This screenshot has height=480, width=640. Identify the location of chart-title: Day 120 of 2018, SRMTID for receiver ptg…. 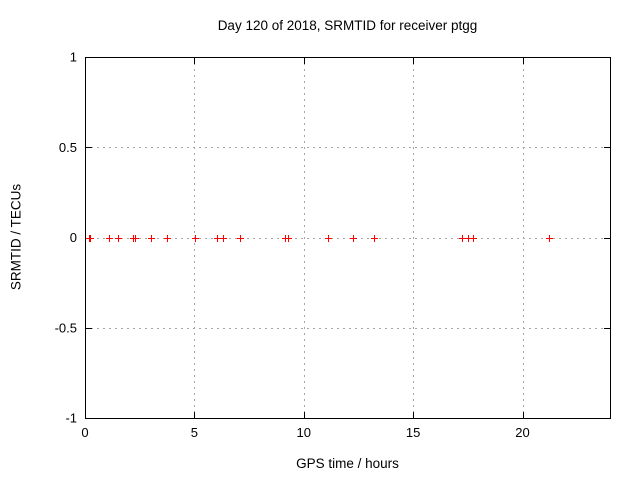
(347, 25).